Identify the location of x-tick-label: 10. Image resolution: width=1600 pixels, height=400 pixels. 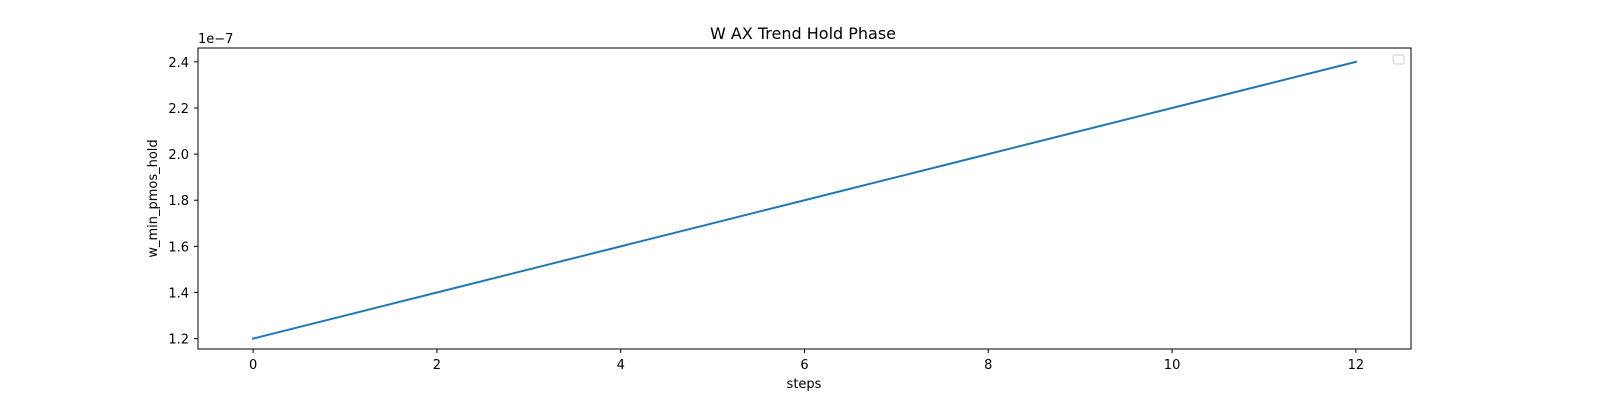
(1172, 365).